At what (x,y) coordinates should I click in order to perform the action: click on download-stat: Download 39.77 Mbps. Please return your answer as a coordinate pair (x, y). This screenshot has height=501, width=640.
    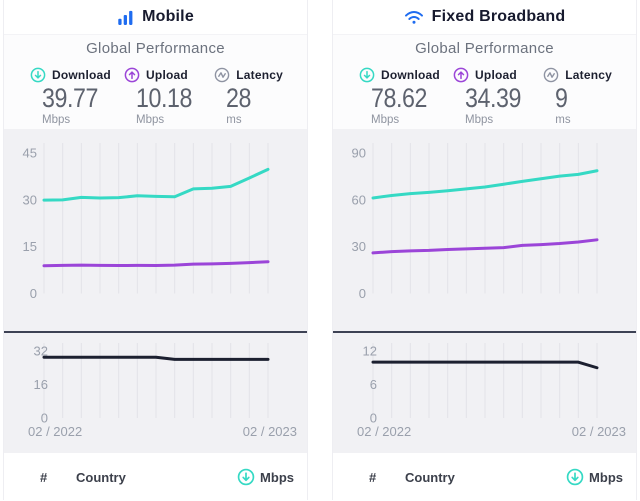
    Looking at the image, I should click on (70, 98).